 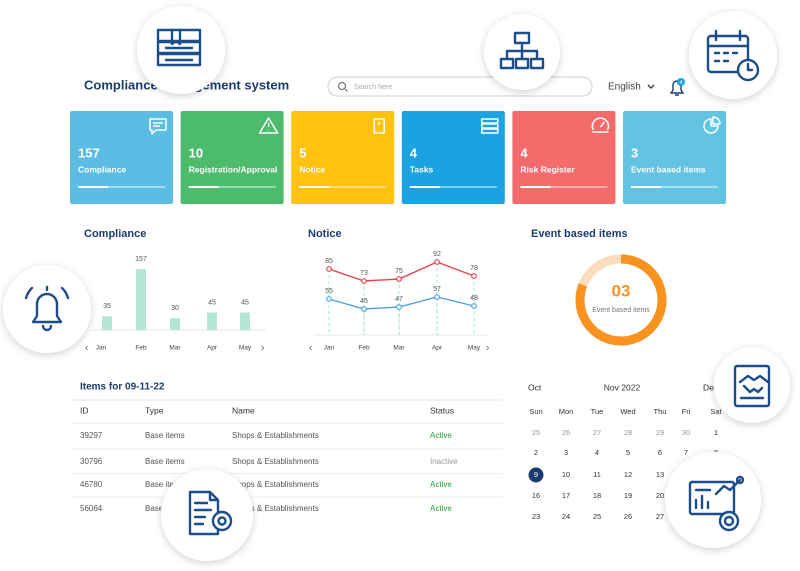 What do you see at coordinates (122, 387) in the screenshot?
I see `table-title: Items for 09-11-22` at bounding box center [122, 387].